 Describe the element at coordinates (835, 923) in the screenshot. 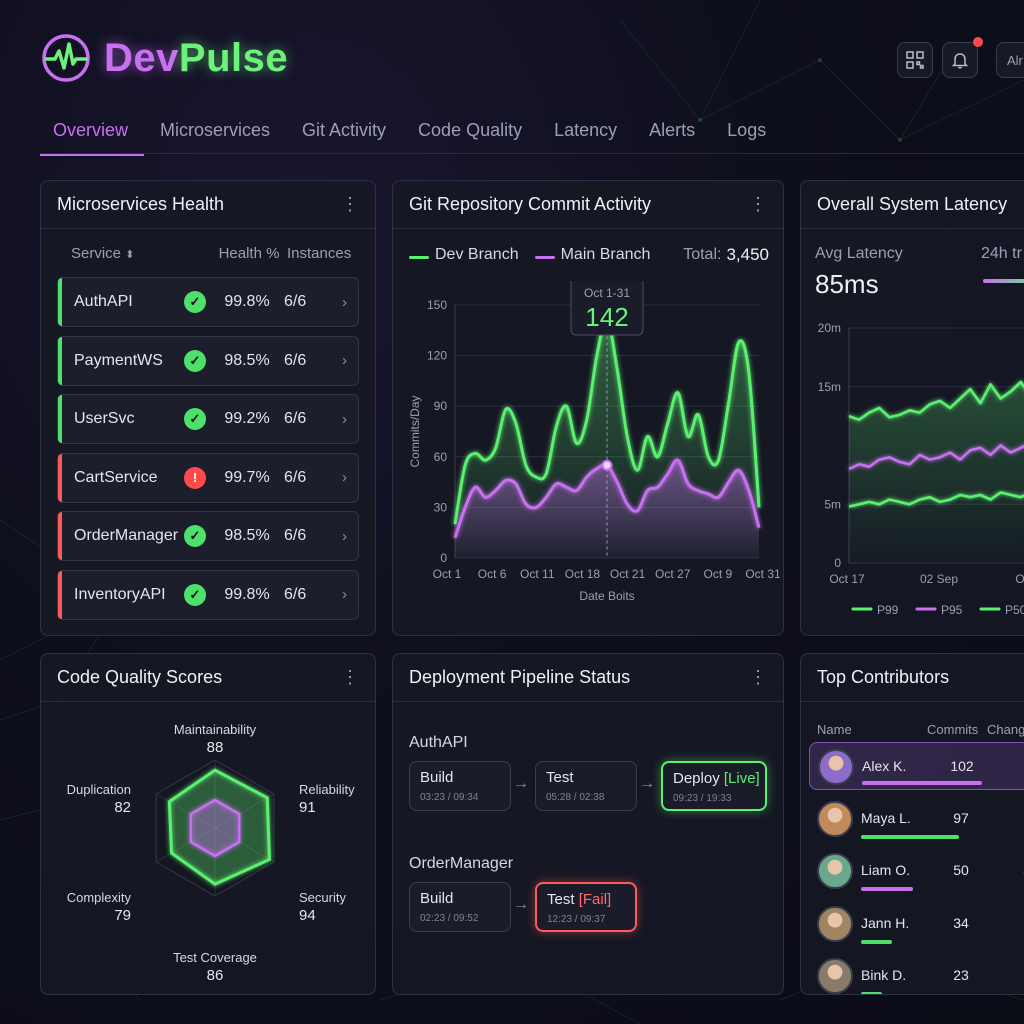

I see `avatar` at that location.